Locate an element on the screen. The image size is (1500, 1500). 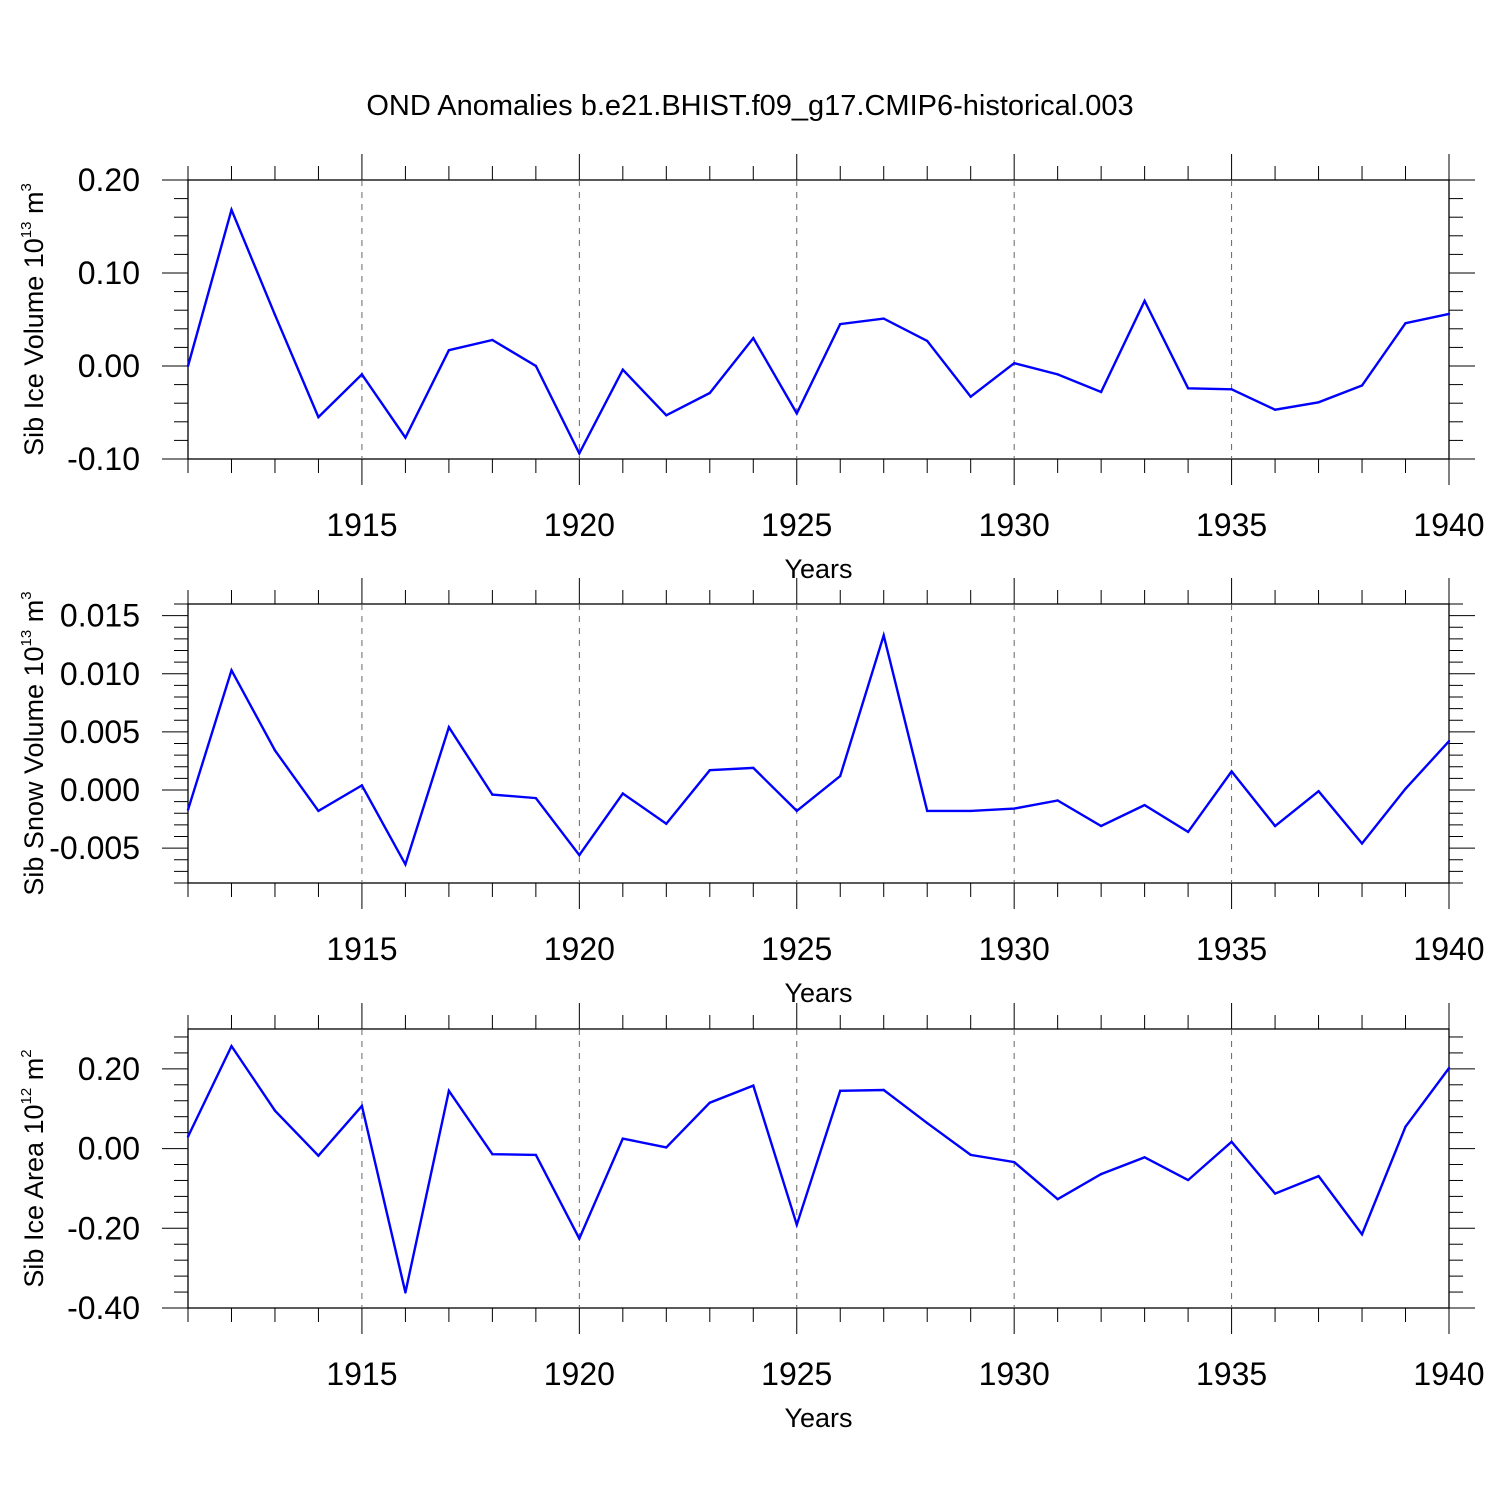
y-label-text: Sib Ice Volume 10 is located at coordinates (34, 347).